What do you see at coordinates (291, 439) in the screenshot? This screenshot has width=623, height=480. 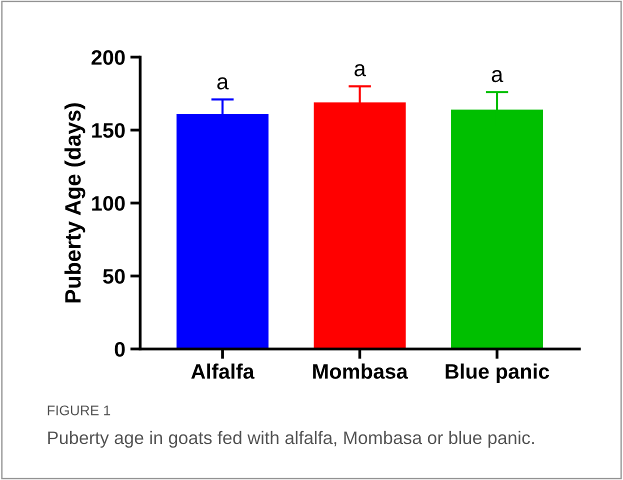 I see `text: Puberty age in goats fed with alfalfa, Mombasa or blue panic.` at bounding box center [291, 439].